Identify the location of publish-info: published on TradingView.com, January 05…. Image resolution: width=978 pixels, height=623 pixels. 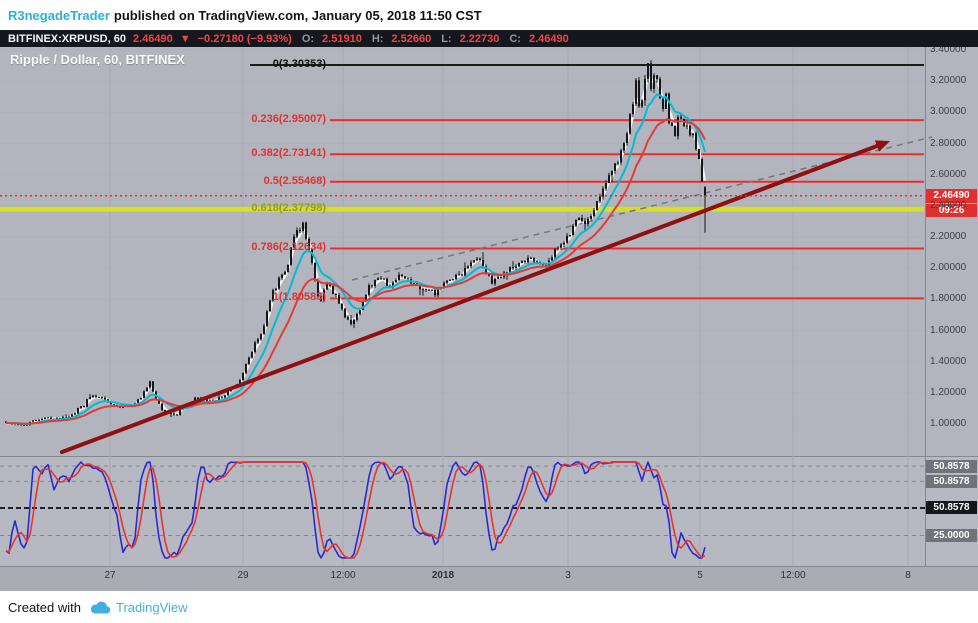
(297, 15).